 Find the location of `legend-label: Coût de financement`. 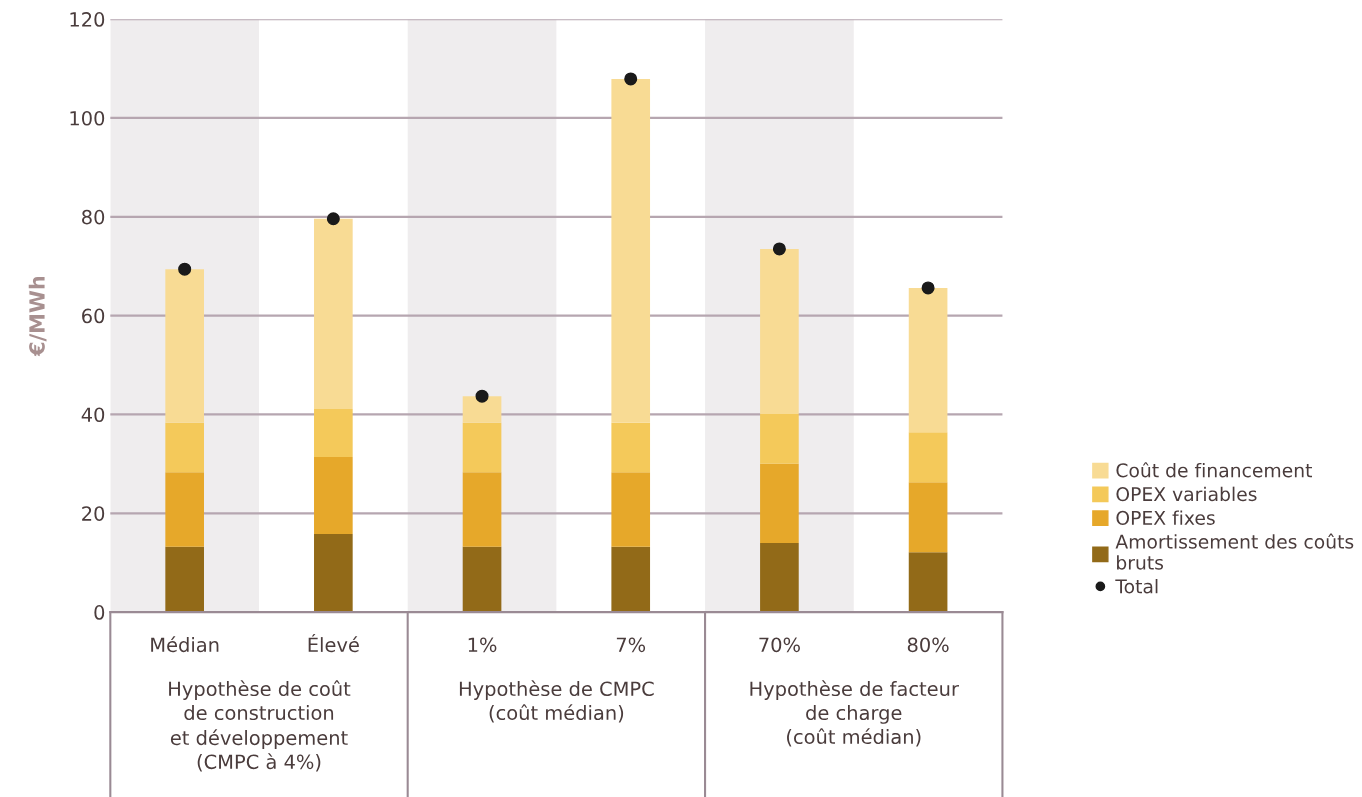

legend-label: Coût de financement is located at coordinates (1214, 470).